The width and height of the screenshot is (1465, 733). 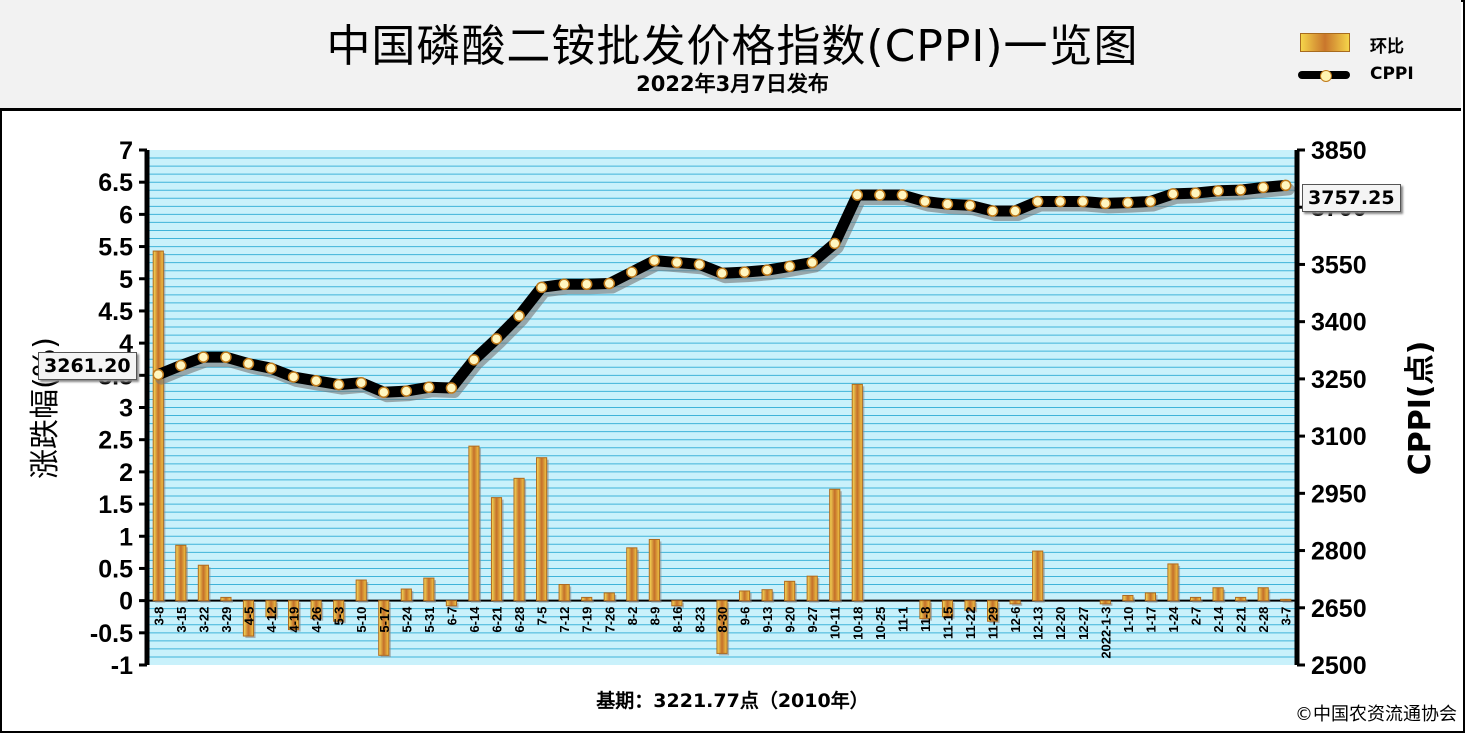 What do you see at coordinates (115, 505) in the screenshot?
I see `left-tick-label: 1.5` at bounding box center [115, 505].